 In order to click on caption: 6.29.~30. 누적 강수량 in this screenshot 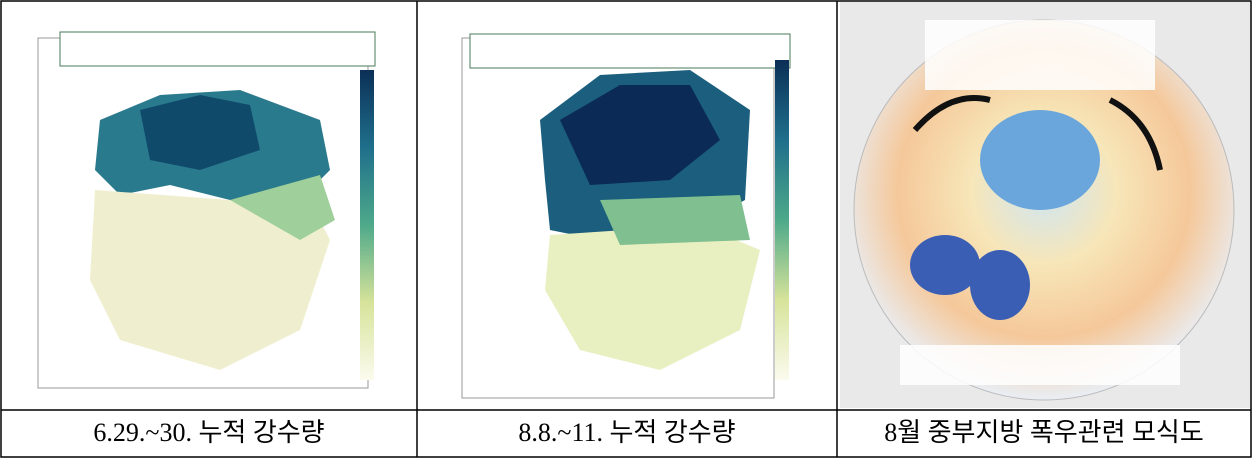, I will do `click(208, 432)`.